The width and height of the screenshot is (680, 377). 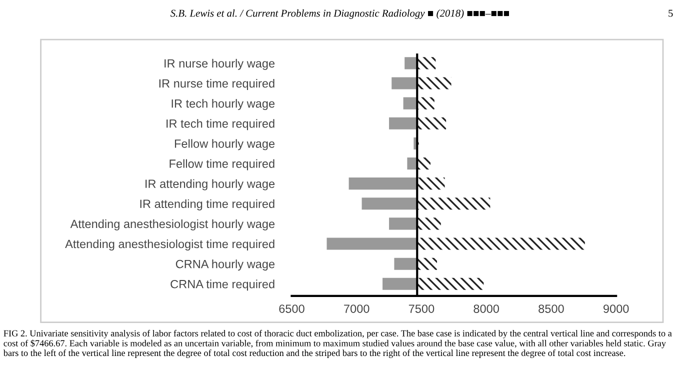 What do you see at coordinates (210, 184) in the screenshot?
I see `y-tick-label: IR attending hourly wage` at bounding box center [210, 184].